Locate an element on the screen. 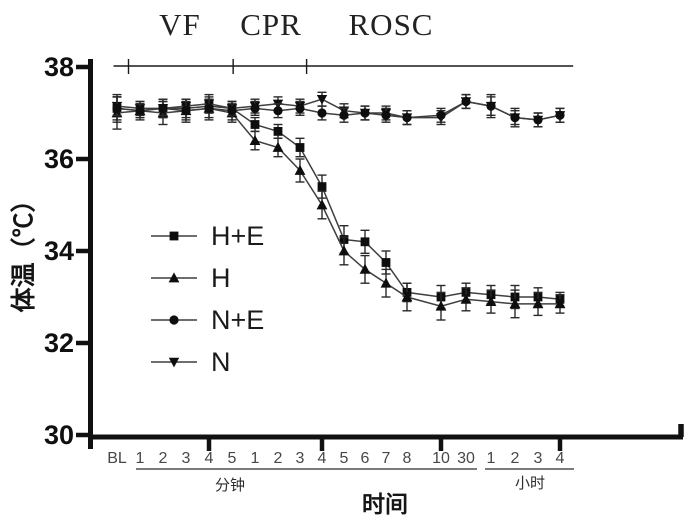 The image size is (693, 524). legend-label-n-plus-e: N+E is located at coordinates (238, 320).